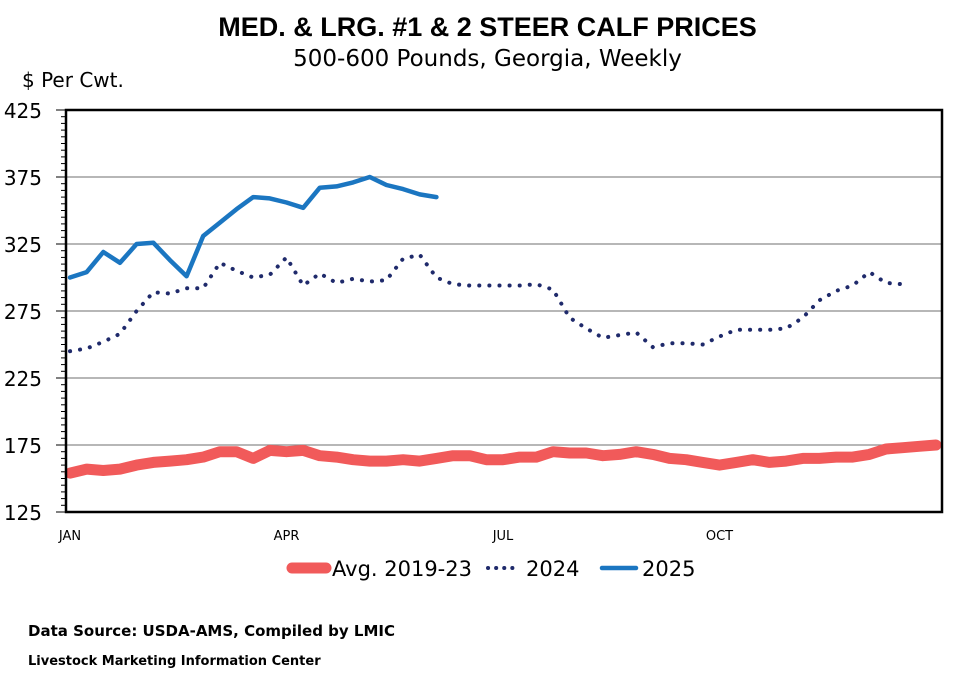  I want to click on y-minor-ticks, so click(61, 311).